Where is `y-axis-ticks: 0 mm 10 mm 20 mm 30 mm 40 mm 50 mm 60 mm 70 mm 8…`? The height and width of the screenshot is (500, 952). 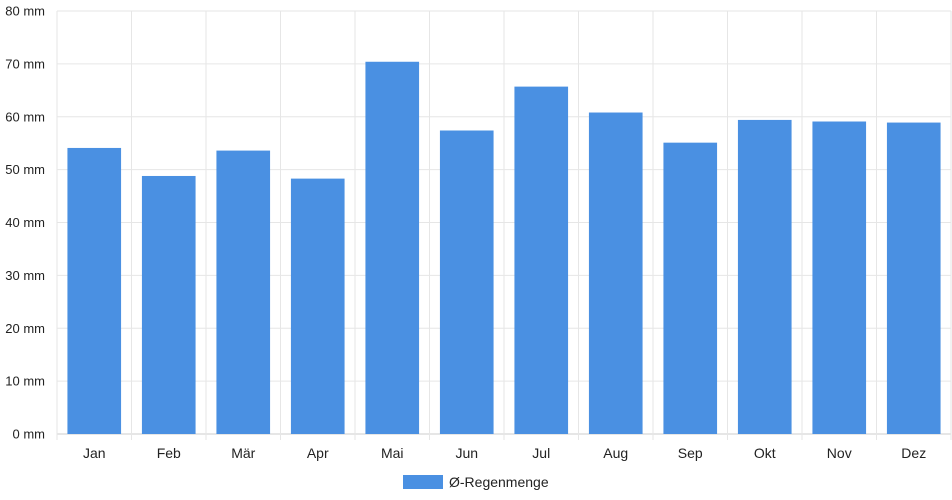
y-axis-ticks: 0 mm 10 mm 20 mm 30 mm 40 mm 50 mm 60 mm 70 mm 8… is located at coordinates (25, 223).